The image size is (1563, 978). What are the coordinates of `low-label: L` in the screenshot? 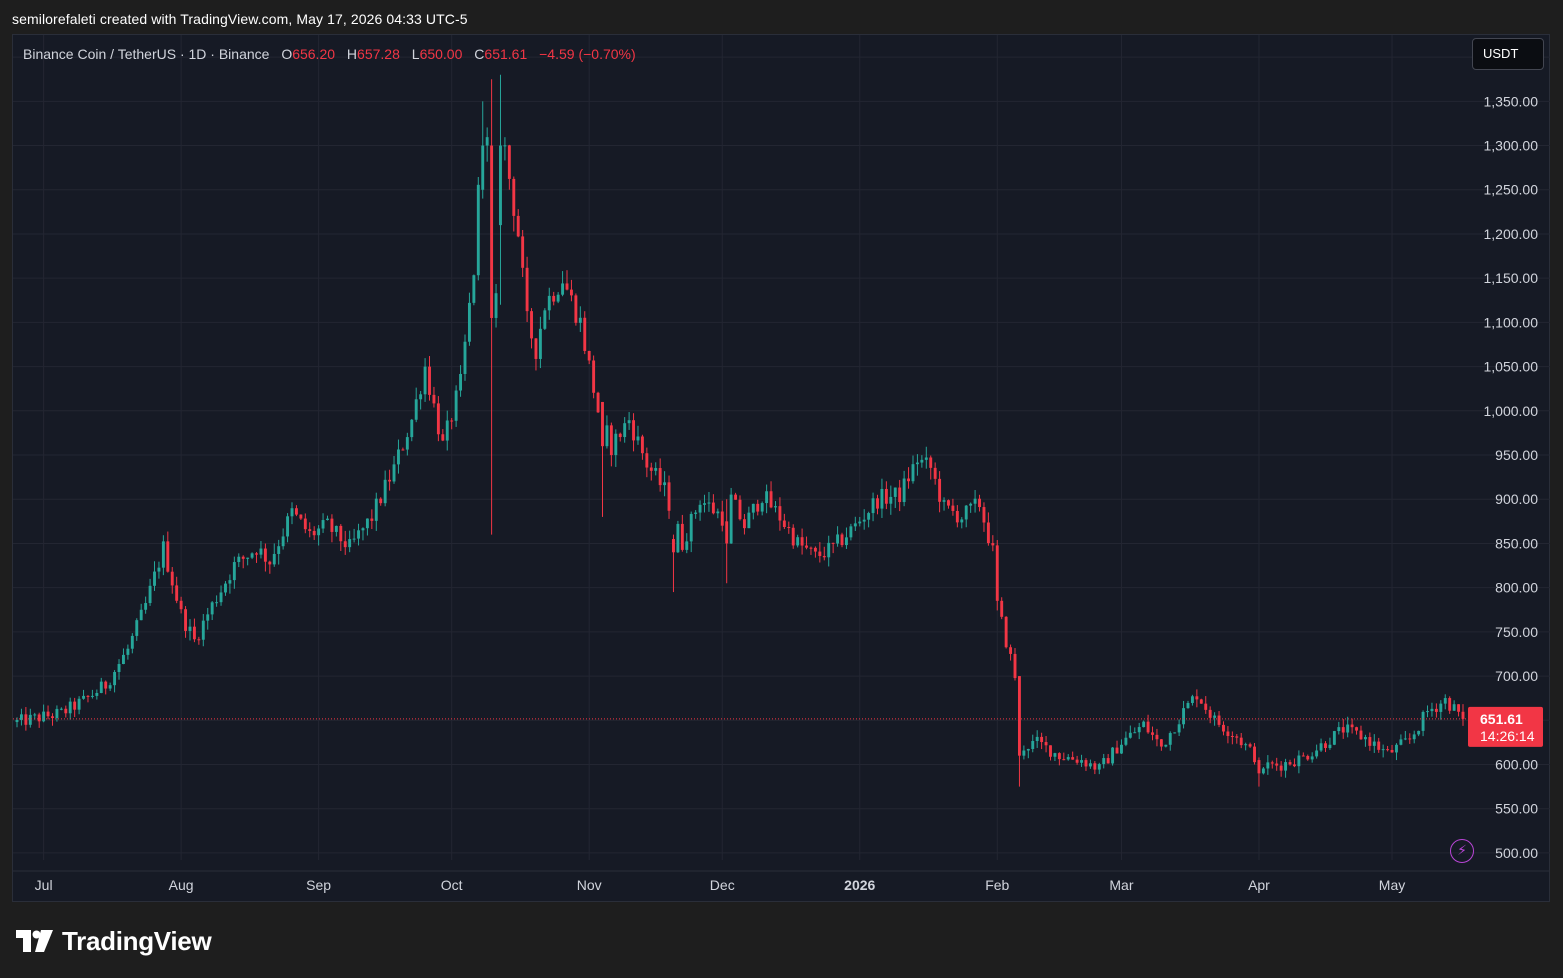 It's located at (415, 54).